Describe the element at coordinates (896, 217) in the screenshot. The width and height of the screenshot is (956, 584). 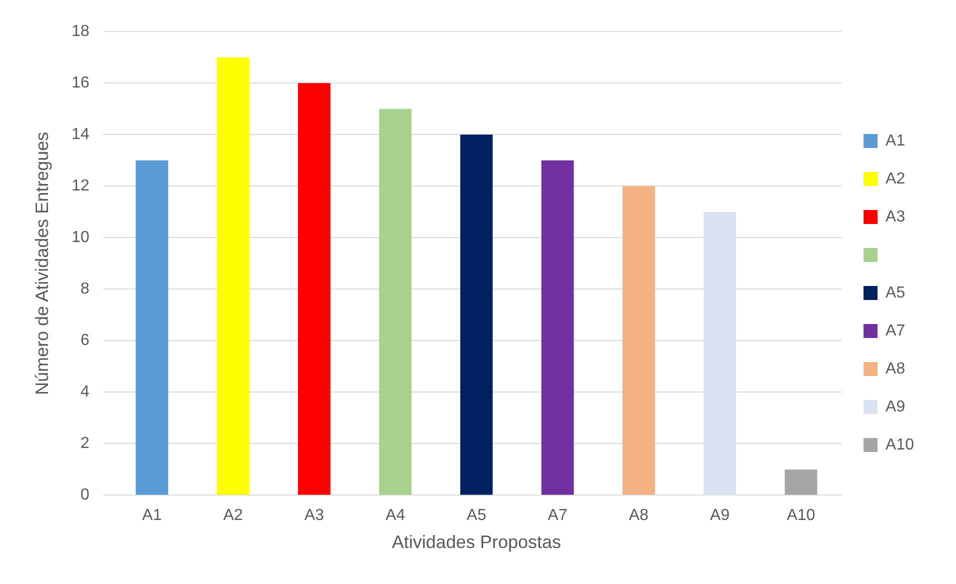
I see `legend-label: A3` at that location.